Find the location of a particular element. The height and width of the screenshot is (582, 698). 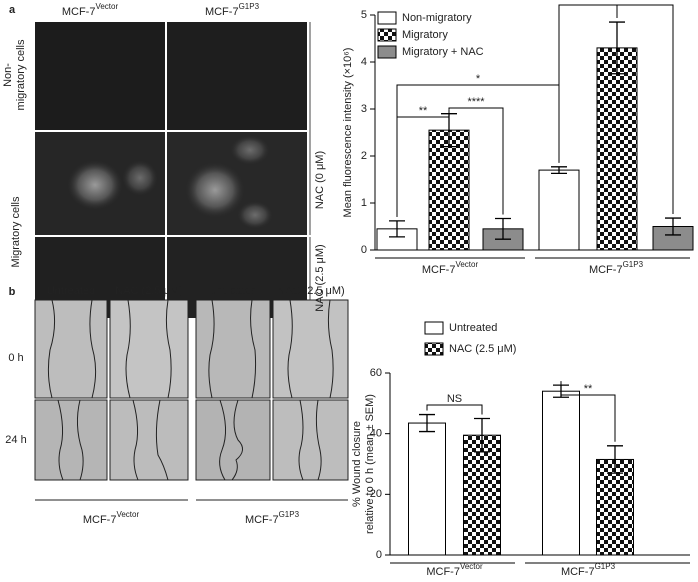

legend-label: Migratory is located at coordinates (425, 35).